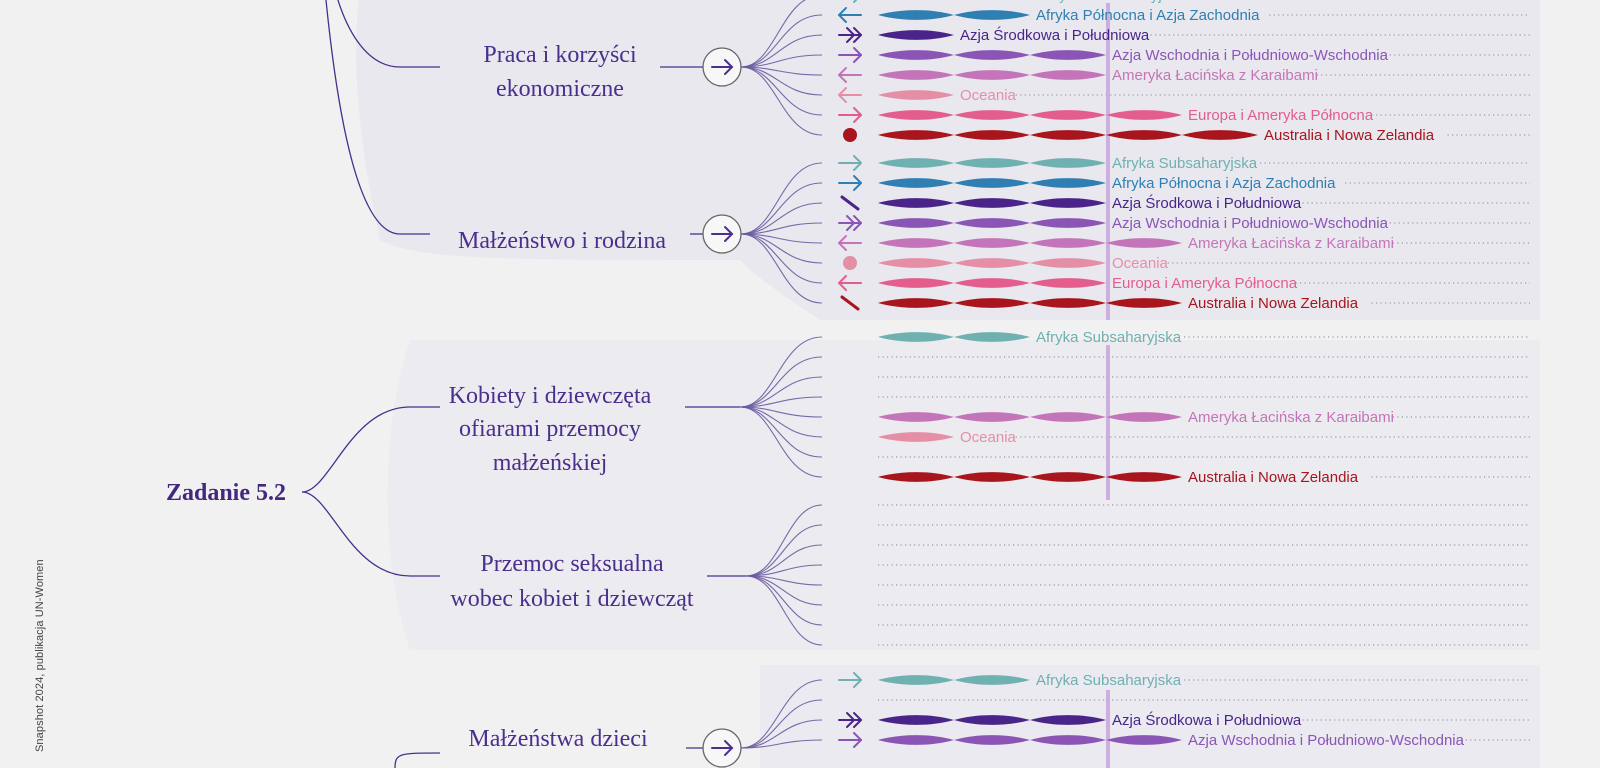 This screenshot has width=1600, height=768. I want to click on panel-lower, so click(1150, 716).